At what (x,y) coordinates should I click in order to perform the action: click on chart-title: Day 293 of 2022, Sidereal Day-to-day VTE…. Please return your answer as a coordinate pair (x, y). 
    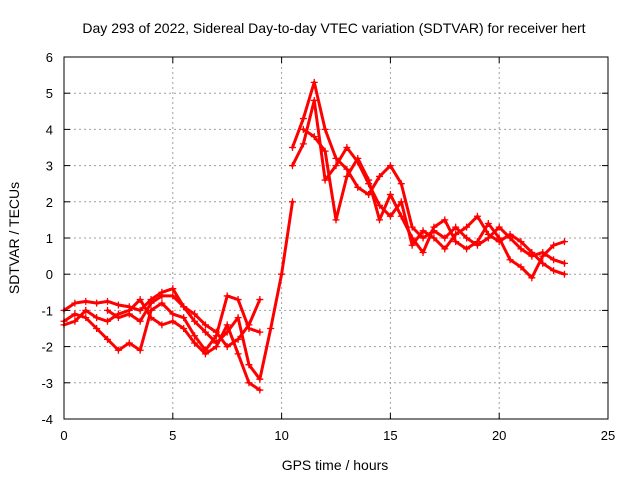
    Looking at the image, I should click on (333, 28).